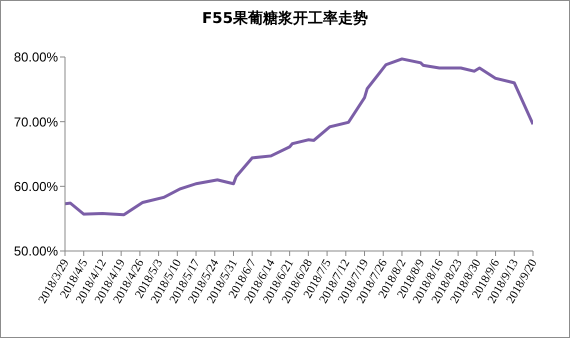  I want to click on chart-title: F55果葡糖浆开工率走势, so click(285, 18).